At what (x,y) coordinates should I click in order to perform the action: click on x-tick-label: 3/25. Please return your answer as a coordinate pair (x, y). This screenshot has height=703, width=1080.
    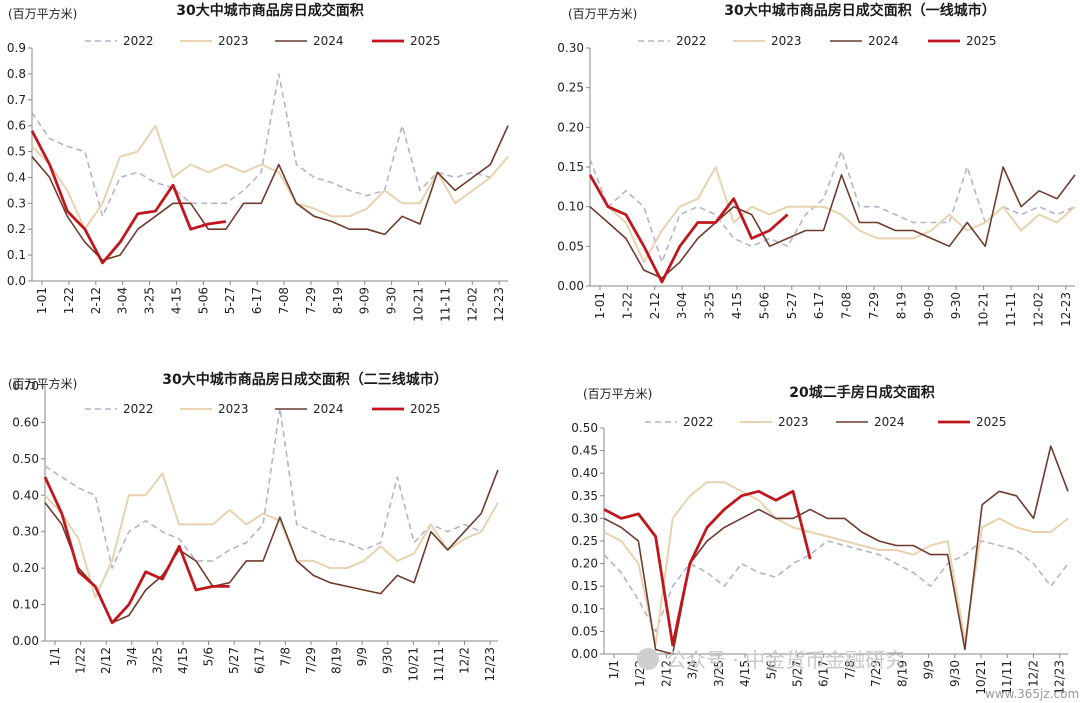
    Looking at the image, I should click on (719, 673).